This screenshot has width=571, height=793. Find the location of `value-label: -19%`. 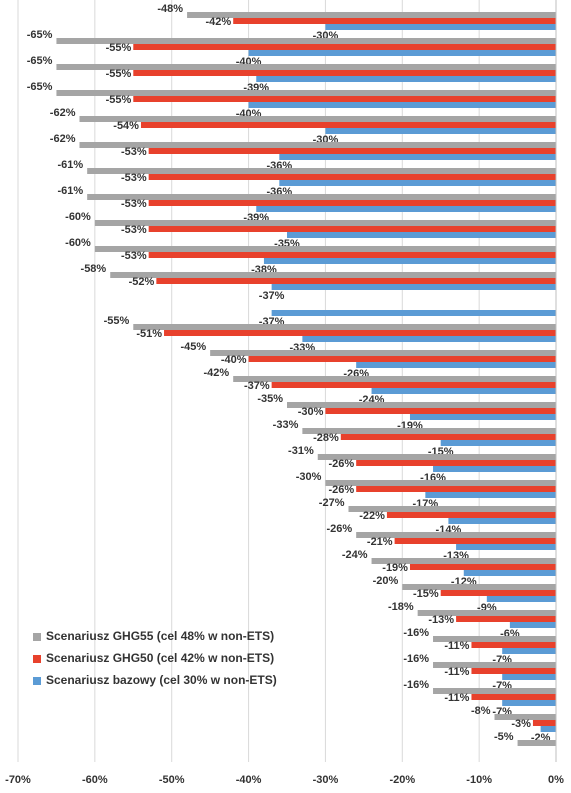

value-label: -19% is located at coordinates (395, 568).